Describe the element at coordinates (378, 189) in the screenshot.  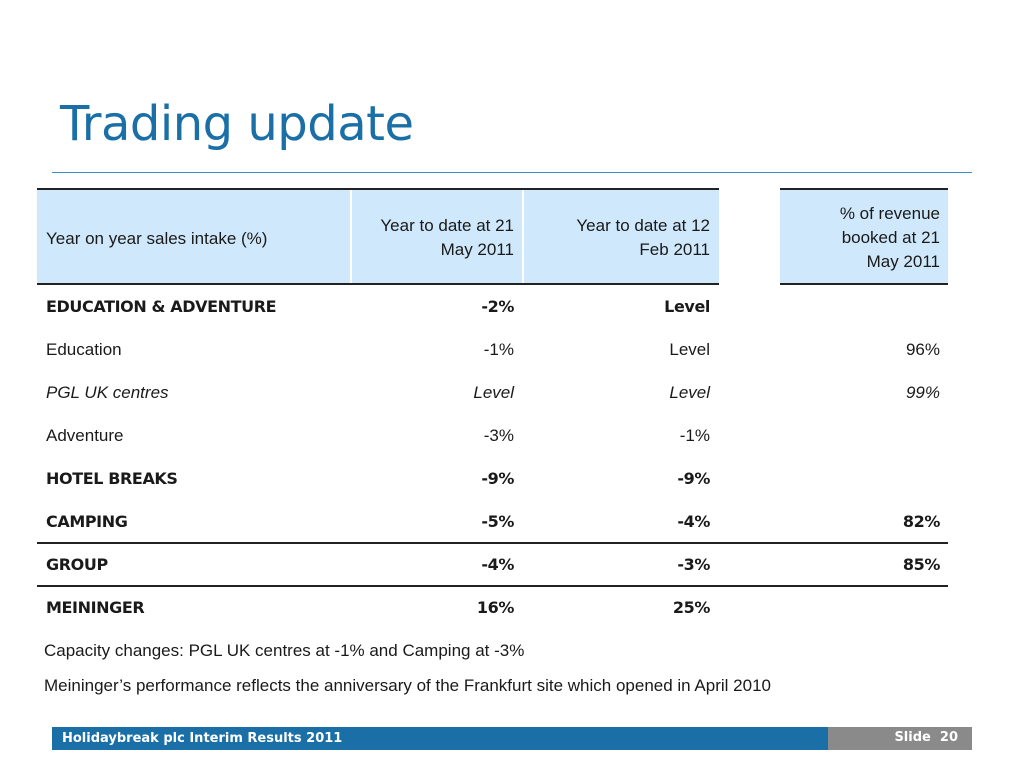
I see `header-top-border-main` at that location.